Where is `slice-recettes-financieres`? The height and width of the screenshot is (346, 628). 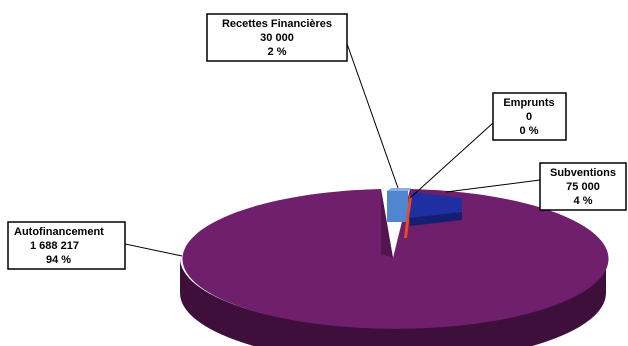 slice-recettes-financieres is located at coordinates (397, 206).